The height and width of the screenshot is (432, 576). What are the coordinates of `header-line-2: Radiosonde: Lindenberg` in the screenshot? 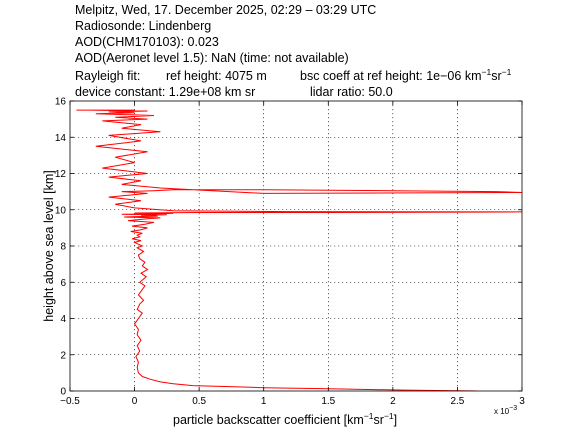 It's located at (143, 26).